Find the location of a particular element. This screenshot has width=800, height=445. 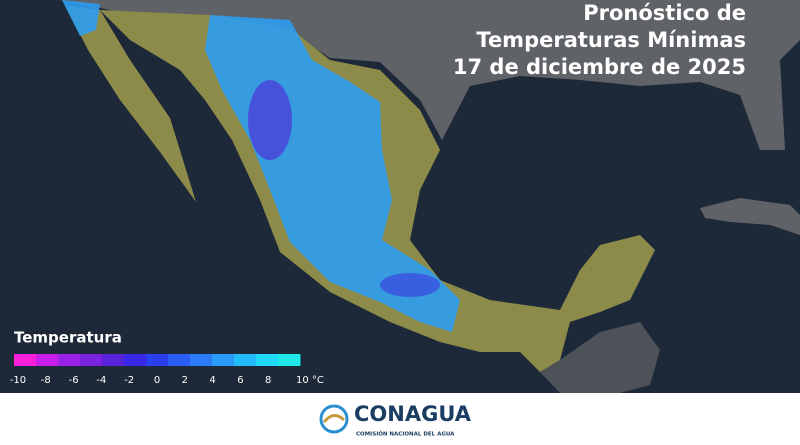

legend-tick-label: -10 is located at coordinates (18, 380).